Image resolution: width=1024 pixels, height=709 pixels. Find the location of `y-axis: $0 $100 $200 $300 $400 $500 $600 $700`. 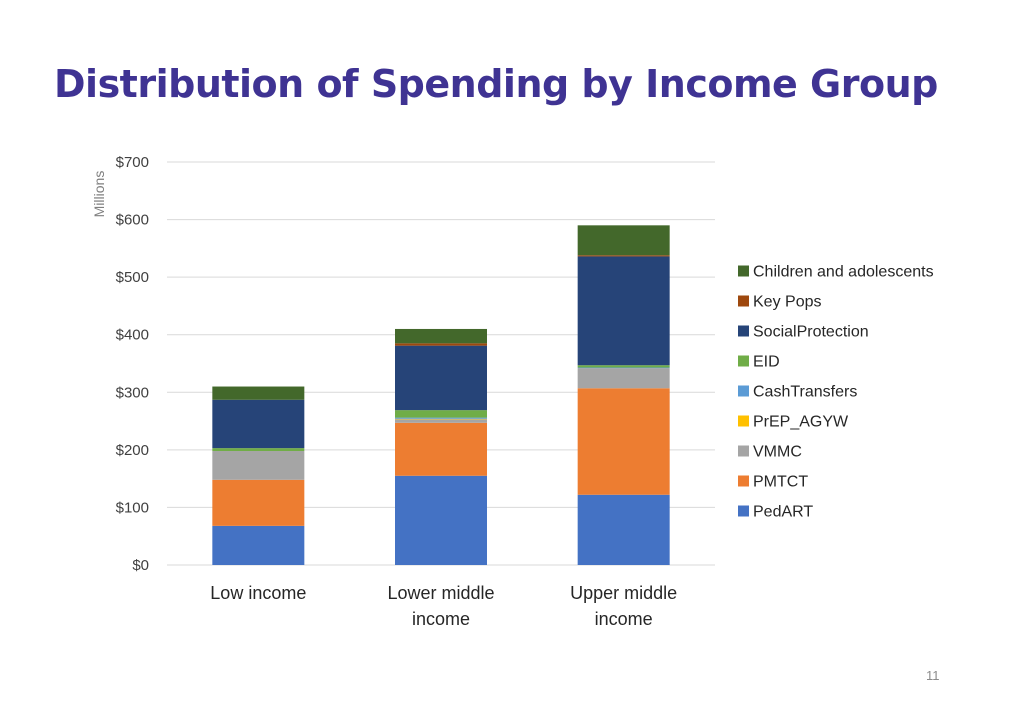

y-axis: $0 $100 $200 $300 $400 $500 $600 $700 is located at coordinates (132, 364).